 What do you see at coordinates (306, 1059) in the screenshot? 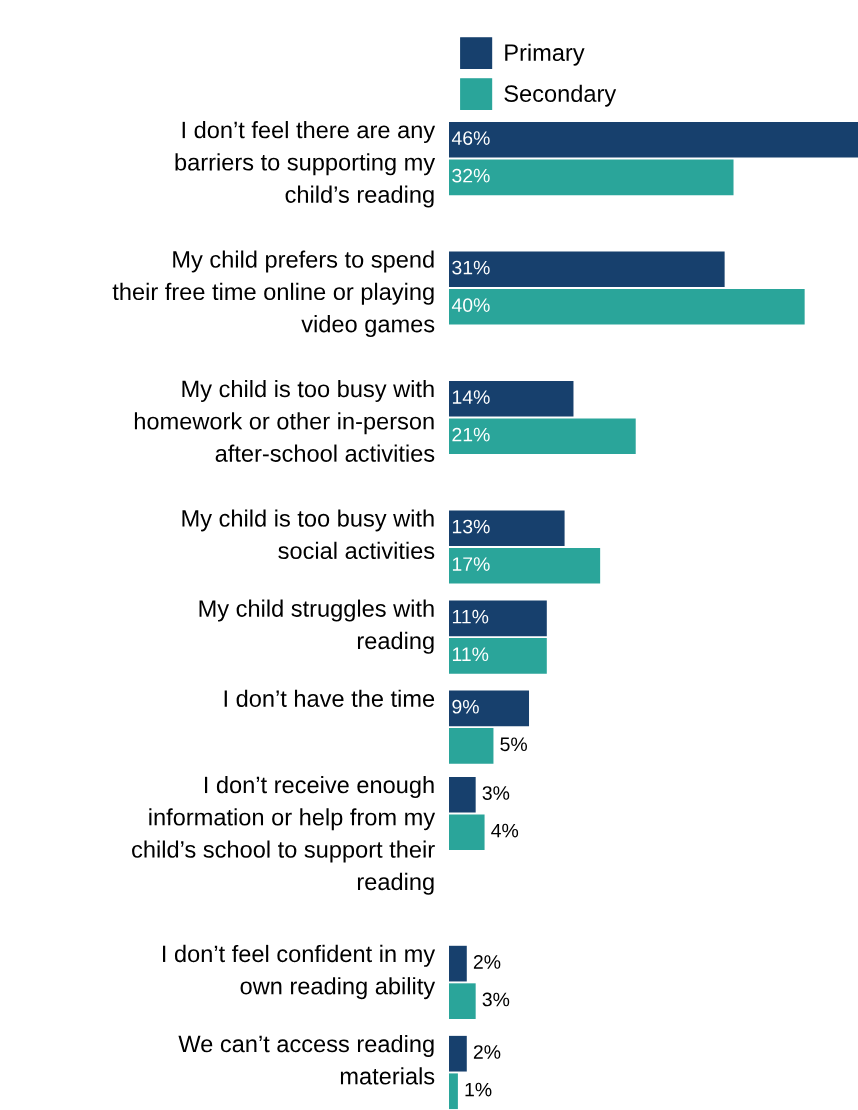
I see `y-tick-label: We can’t access reading materials` at bounding box center [306, 1059].